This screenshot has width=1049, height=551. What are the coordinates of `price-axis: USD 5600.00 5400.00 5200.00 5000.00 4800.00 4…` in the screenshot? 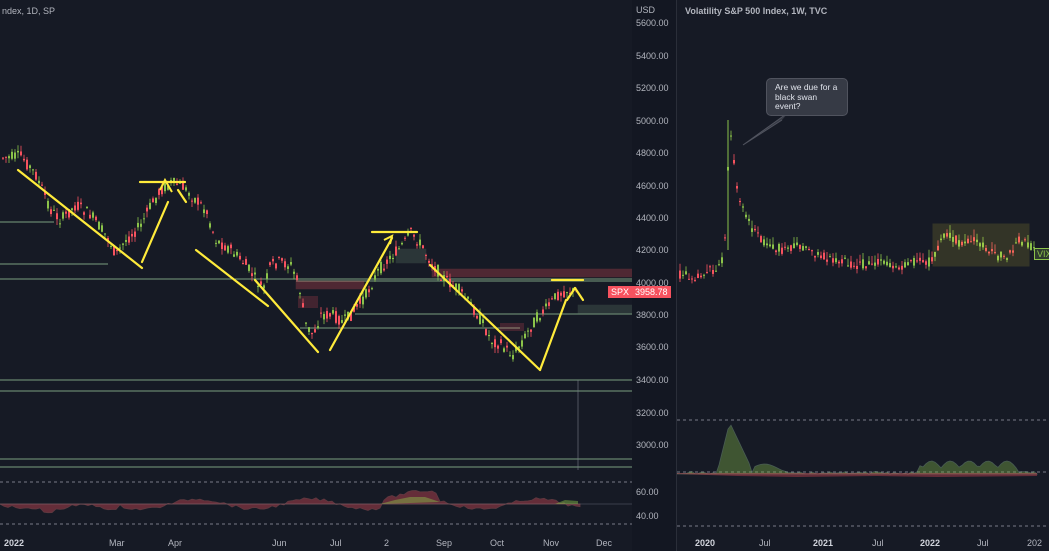 It's located at (654, 275).